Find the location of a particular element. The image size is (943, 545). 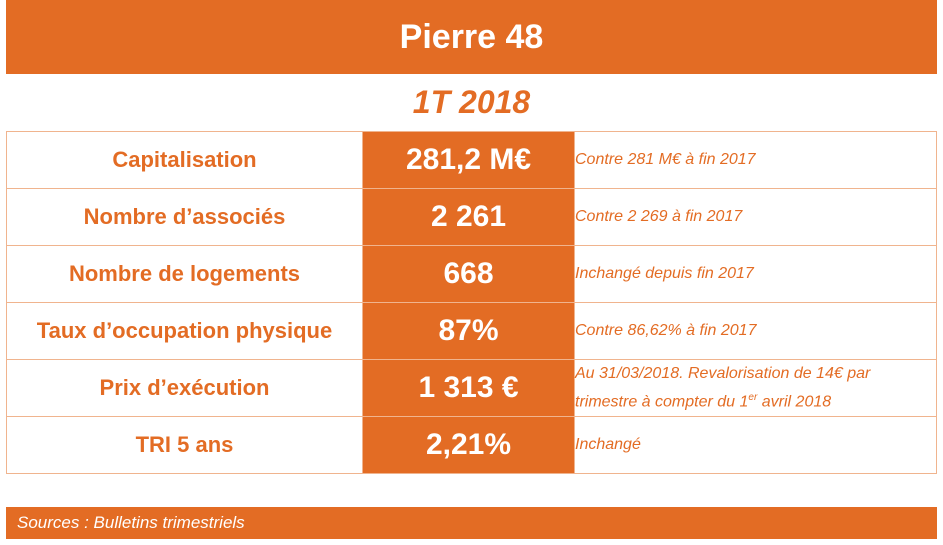

row-note: Contre 281 M€ à fin 2017 is located at coordinates (755, 160).